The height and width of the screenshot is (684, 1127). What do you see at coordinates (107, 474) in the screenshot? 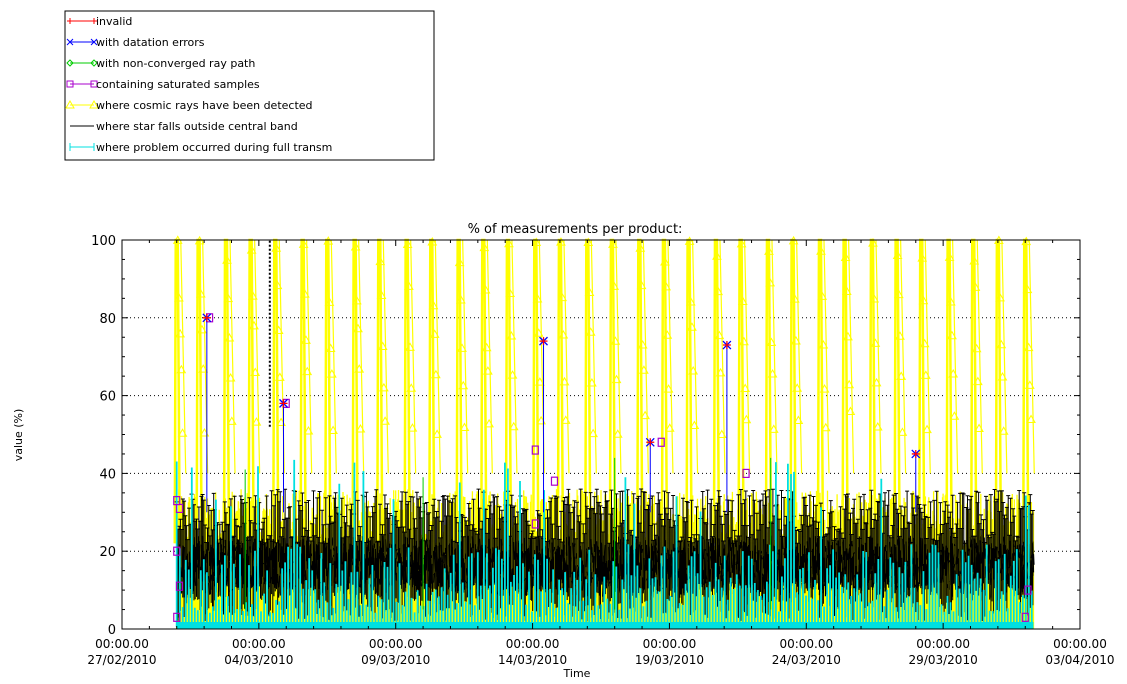
I see `y-tick-label: 40` at bounding box center [107, 474].